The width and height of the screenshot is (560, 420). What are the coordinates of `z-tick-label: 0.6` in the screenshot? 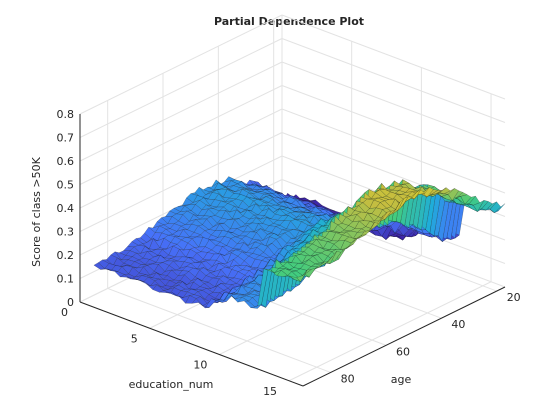 It's located at (66, 161).